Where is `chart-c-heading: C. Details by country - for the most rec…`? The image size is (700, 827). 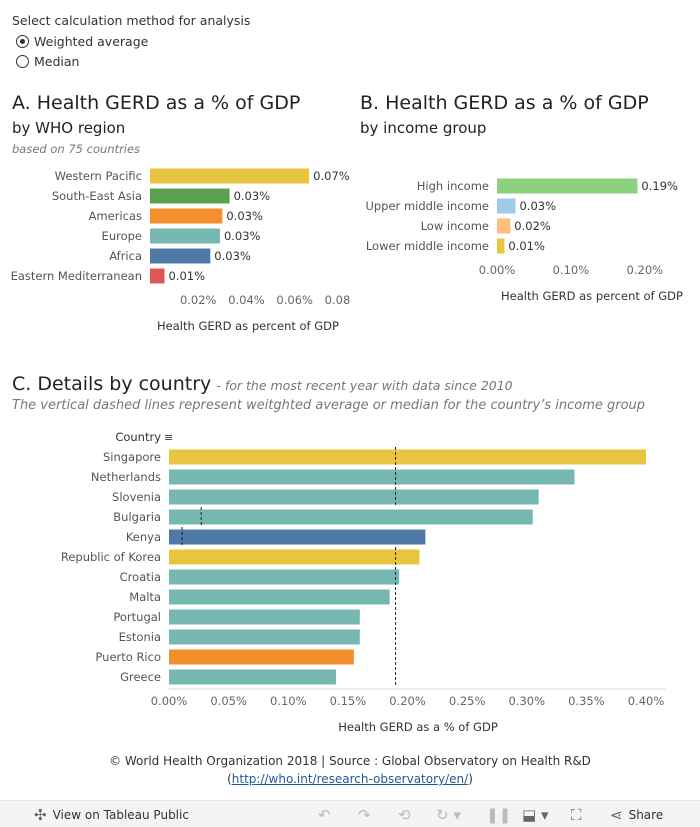 chart-c-heading: C. Details by country - for the most rec… is located at coordinates (262, 384).